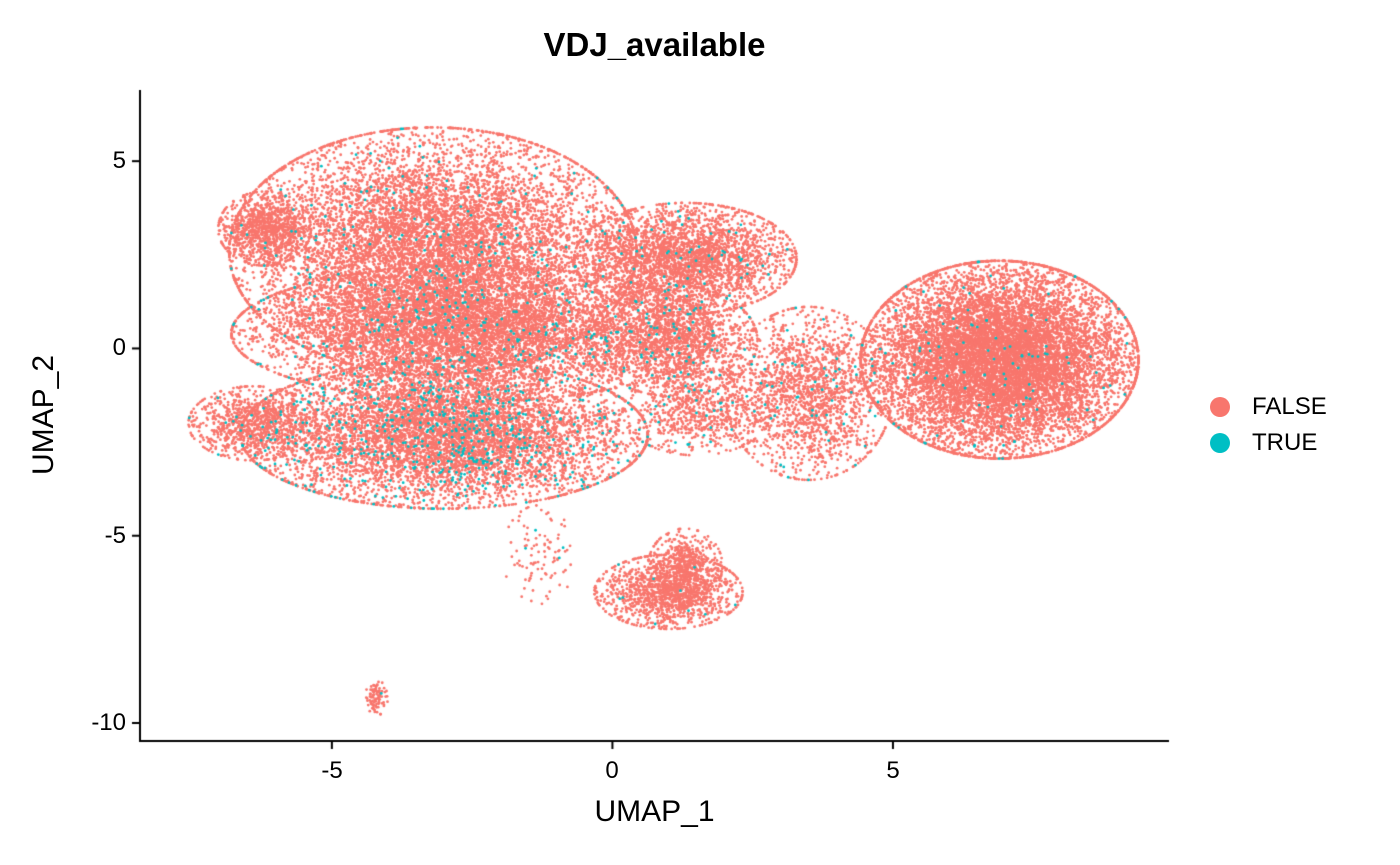 The width and height of the screenshot is (1400, 865). What do you see at coordinates (119, 160) in the screenshot?
I see `y-tick-label: 5` at bounding box center [119, 160].